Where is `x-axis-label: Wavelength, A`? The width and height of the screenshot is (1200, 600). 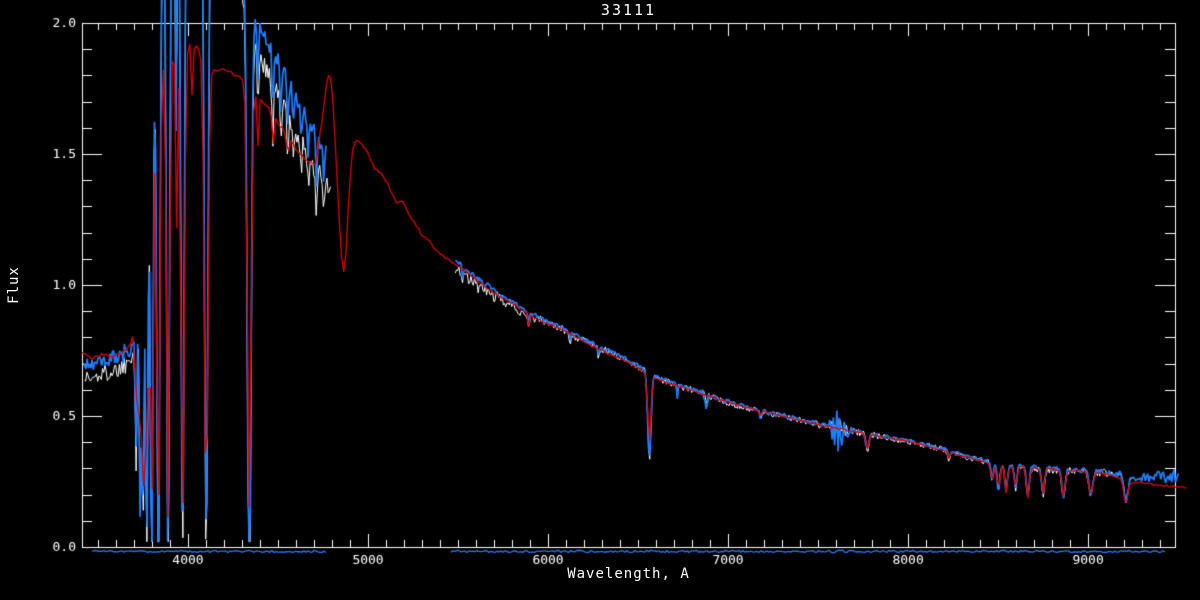 x-axis-label: Wavelength, A is located at coordinates (628, 574).